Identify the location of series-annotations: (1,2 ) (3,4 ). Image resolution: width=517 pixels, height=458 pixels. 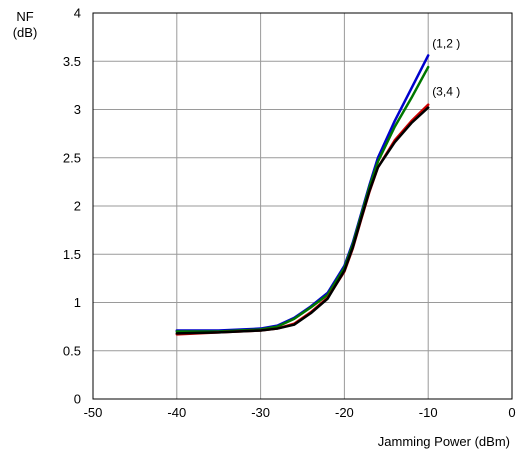
(446, 67).